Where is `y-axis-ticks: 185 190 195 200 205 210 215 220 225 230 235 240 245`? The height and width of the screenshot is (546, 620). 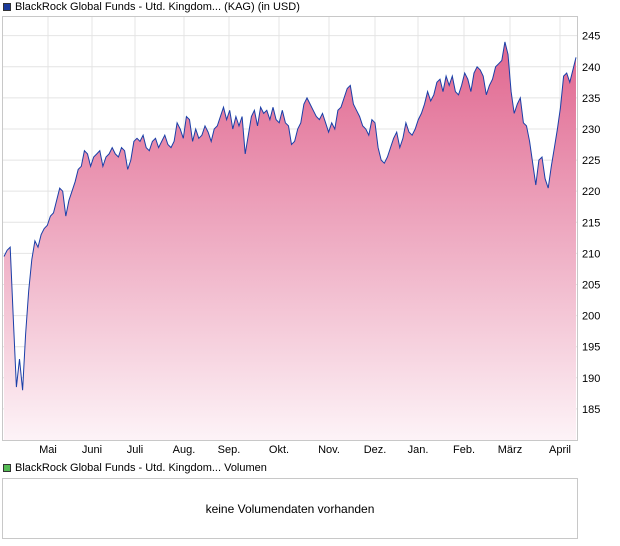
y-axis-ticks: 185 190 195 200 205 210 215 220 225 230 235 240 245 is located at coordinates (591, 223).